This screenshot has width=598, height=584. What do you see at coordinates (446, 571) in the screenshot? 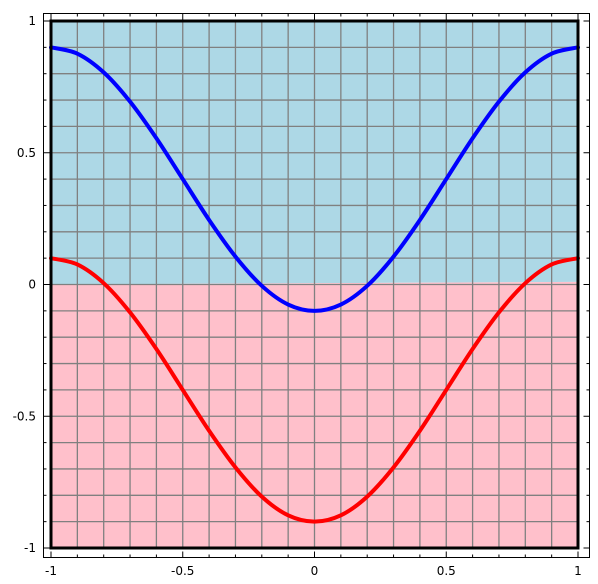
I see `x-tick-label: 0.5` at bounding box center [446, 571].